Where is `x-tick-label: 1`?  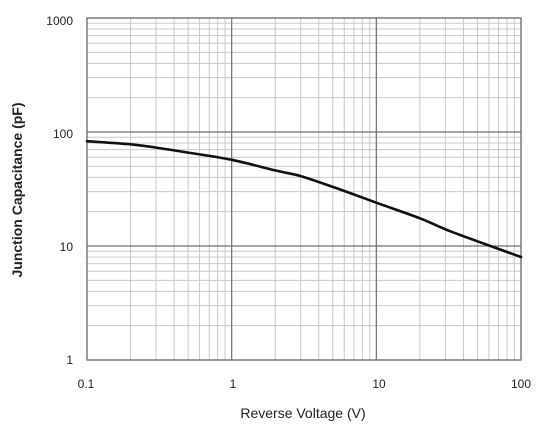
x-tick-label: 1 is located at coordinates (233, 384).